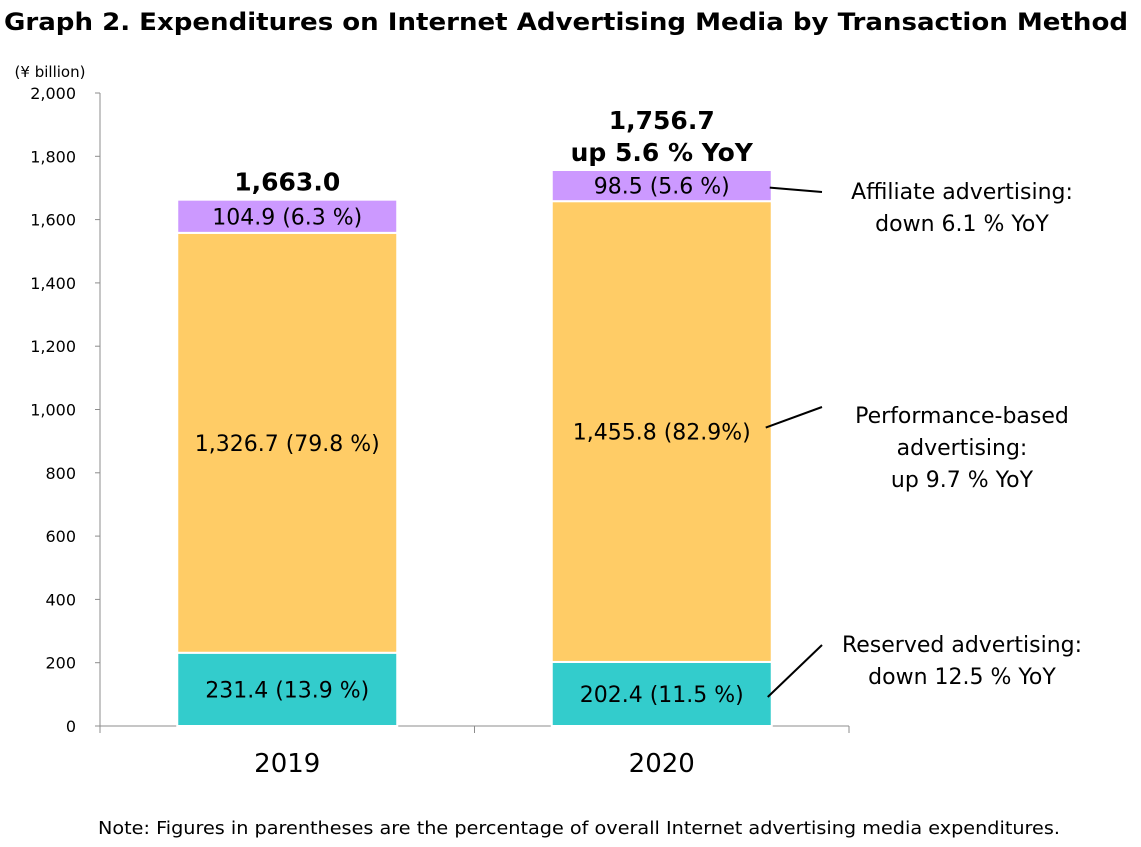 The height and width of the screenshot is (847, 1141). Describe the element at coordinates (662, 764) in the screenshot. I see `x-tick-label: 2020` at that location.